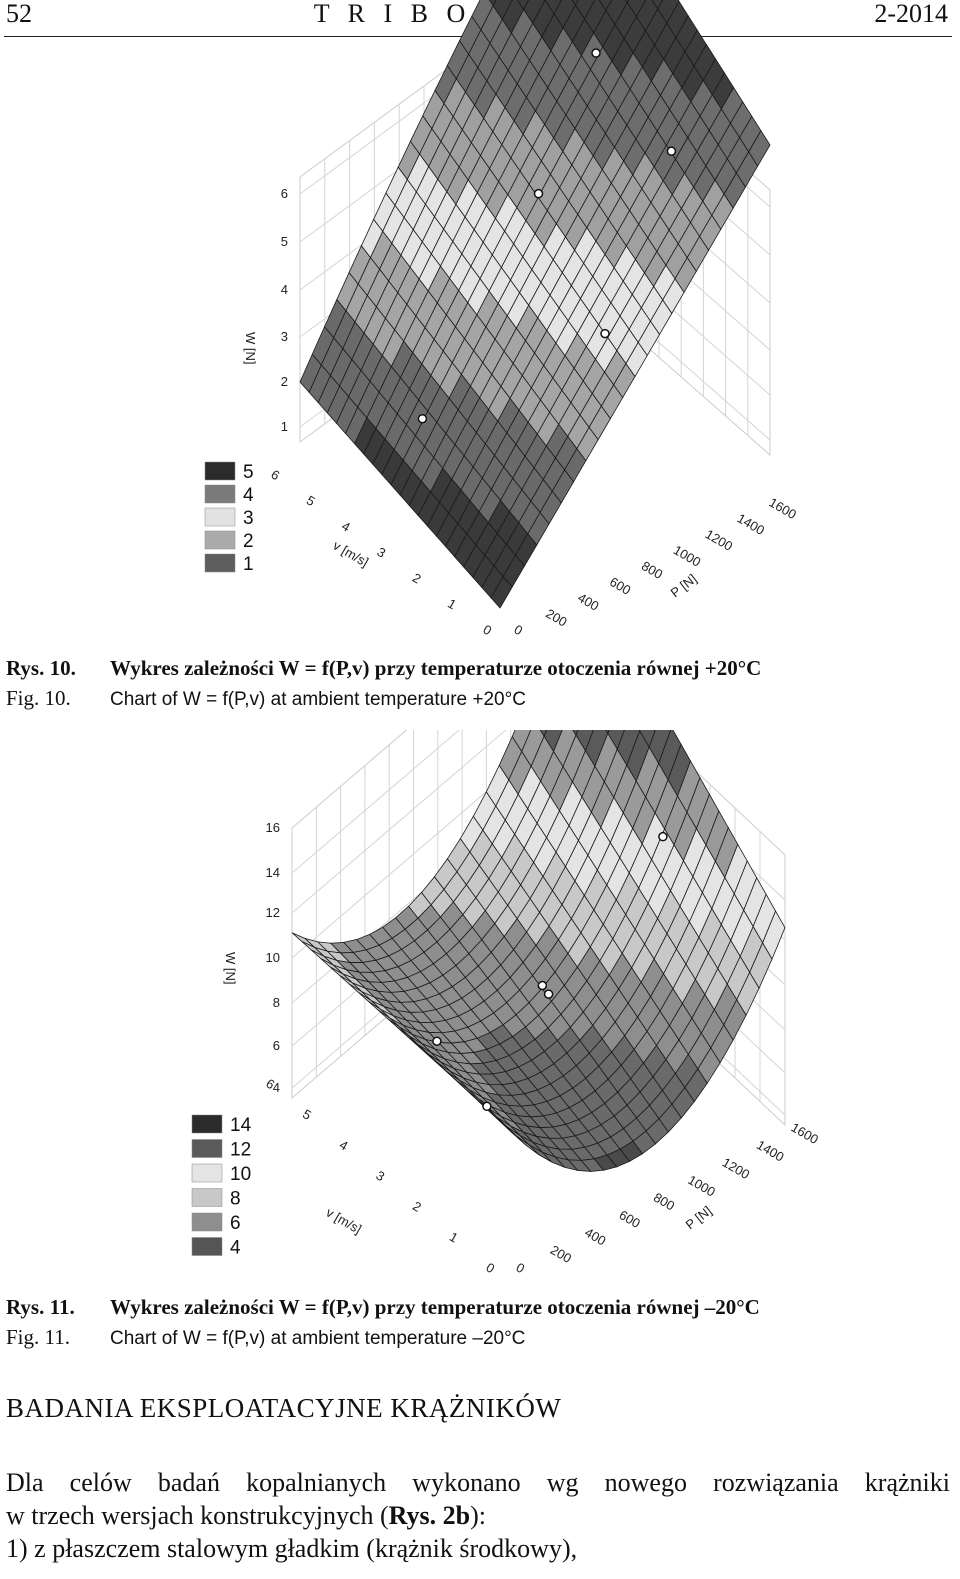  What do you see at coordinates (276, 475) in the screenshot?
I see `v-tick-label: 6` at bounding box center [276, 475].